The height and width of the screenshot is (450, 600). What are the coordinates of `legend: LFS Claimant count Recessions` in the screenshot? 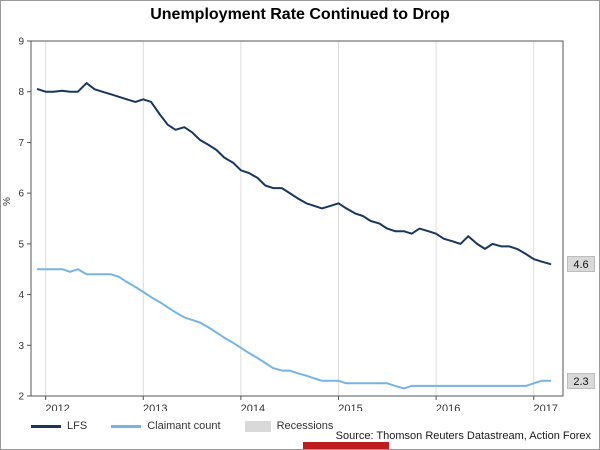 It's located at (182, 426).